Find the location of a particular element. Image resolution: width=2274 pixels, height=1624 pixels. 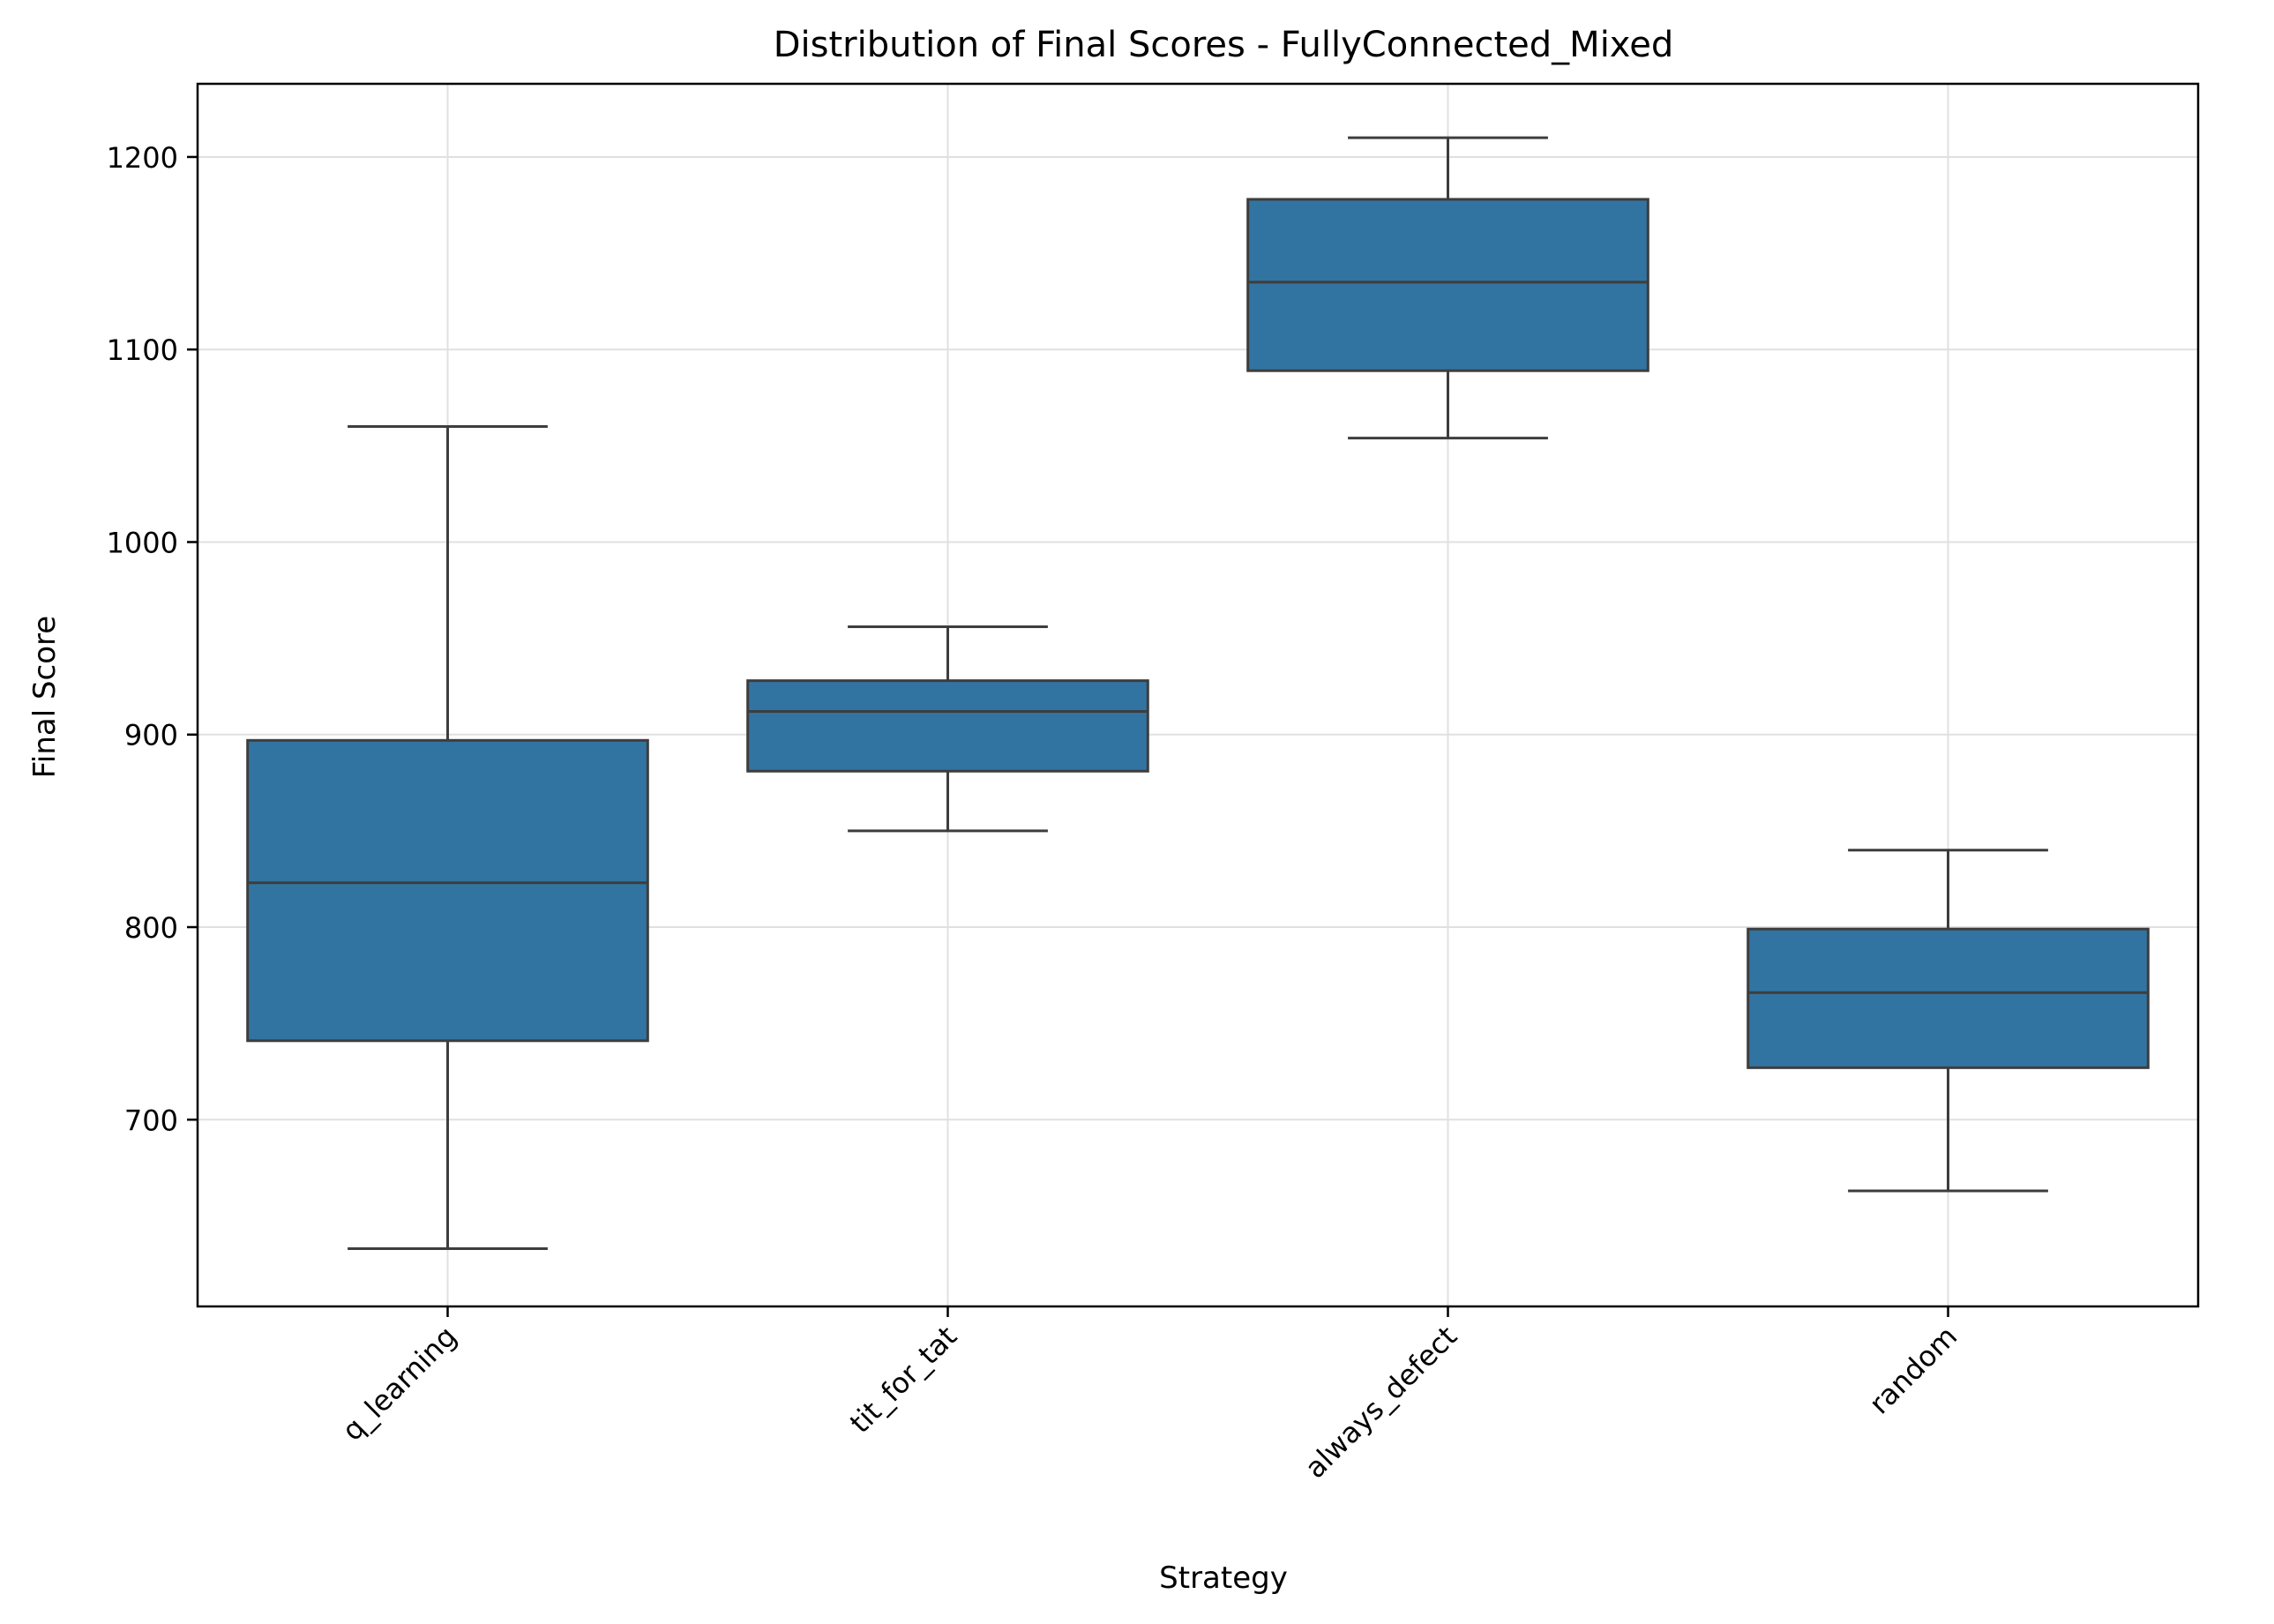

box-always_defect is located at coordinates (1447, 288).